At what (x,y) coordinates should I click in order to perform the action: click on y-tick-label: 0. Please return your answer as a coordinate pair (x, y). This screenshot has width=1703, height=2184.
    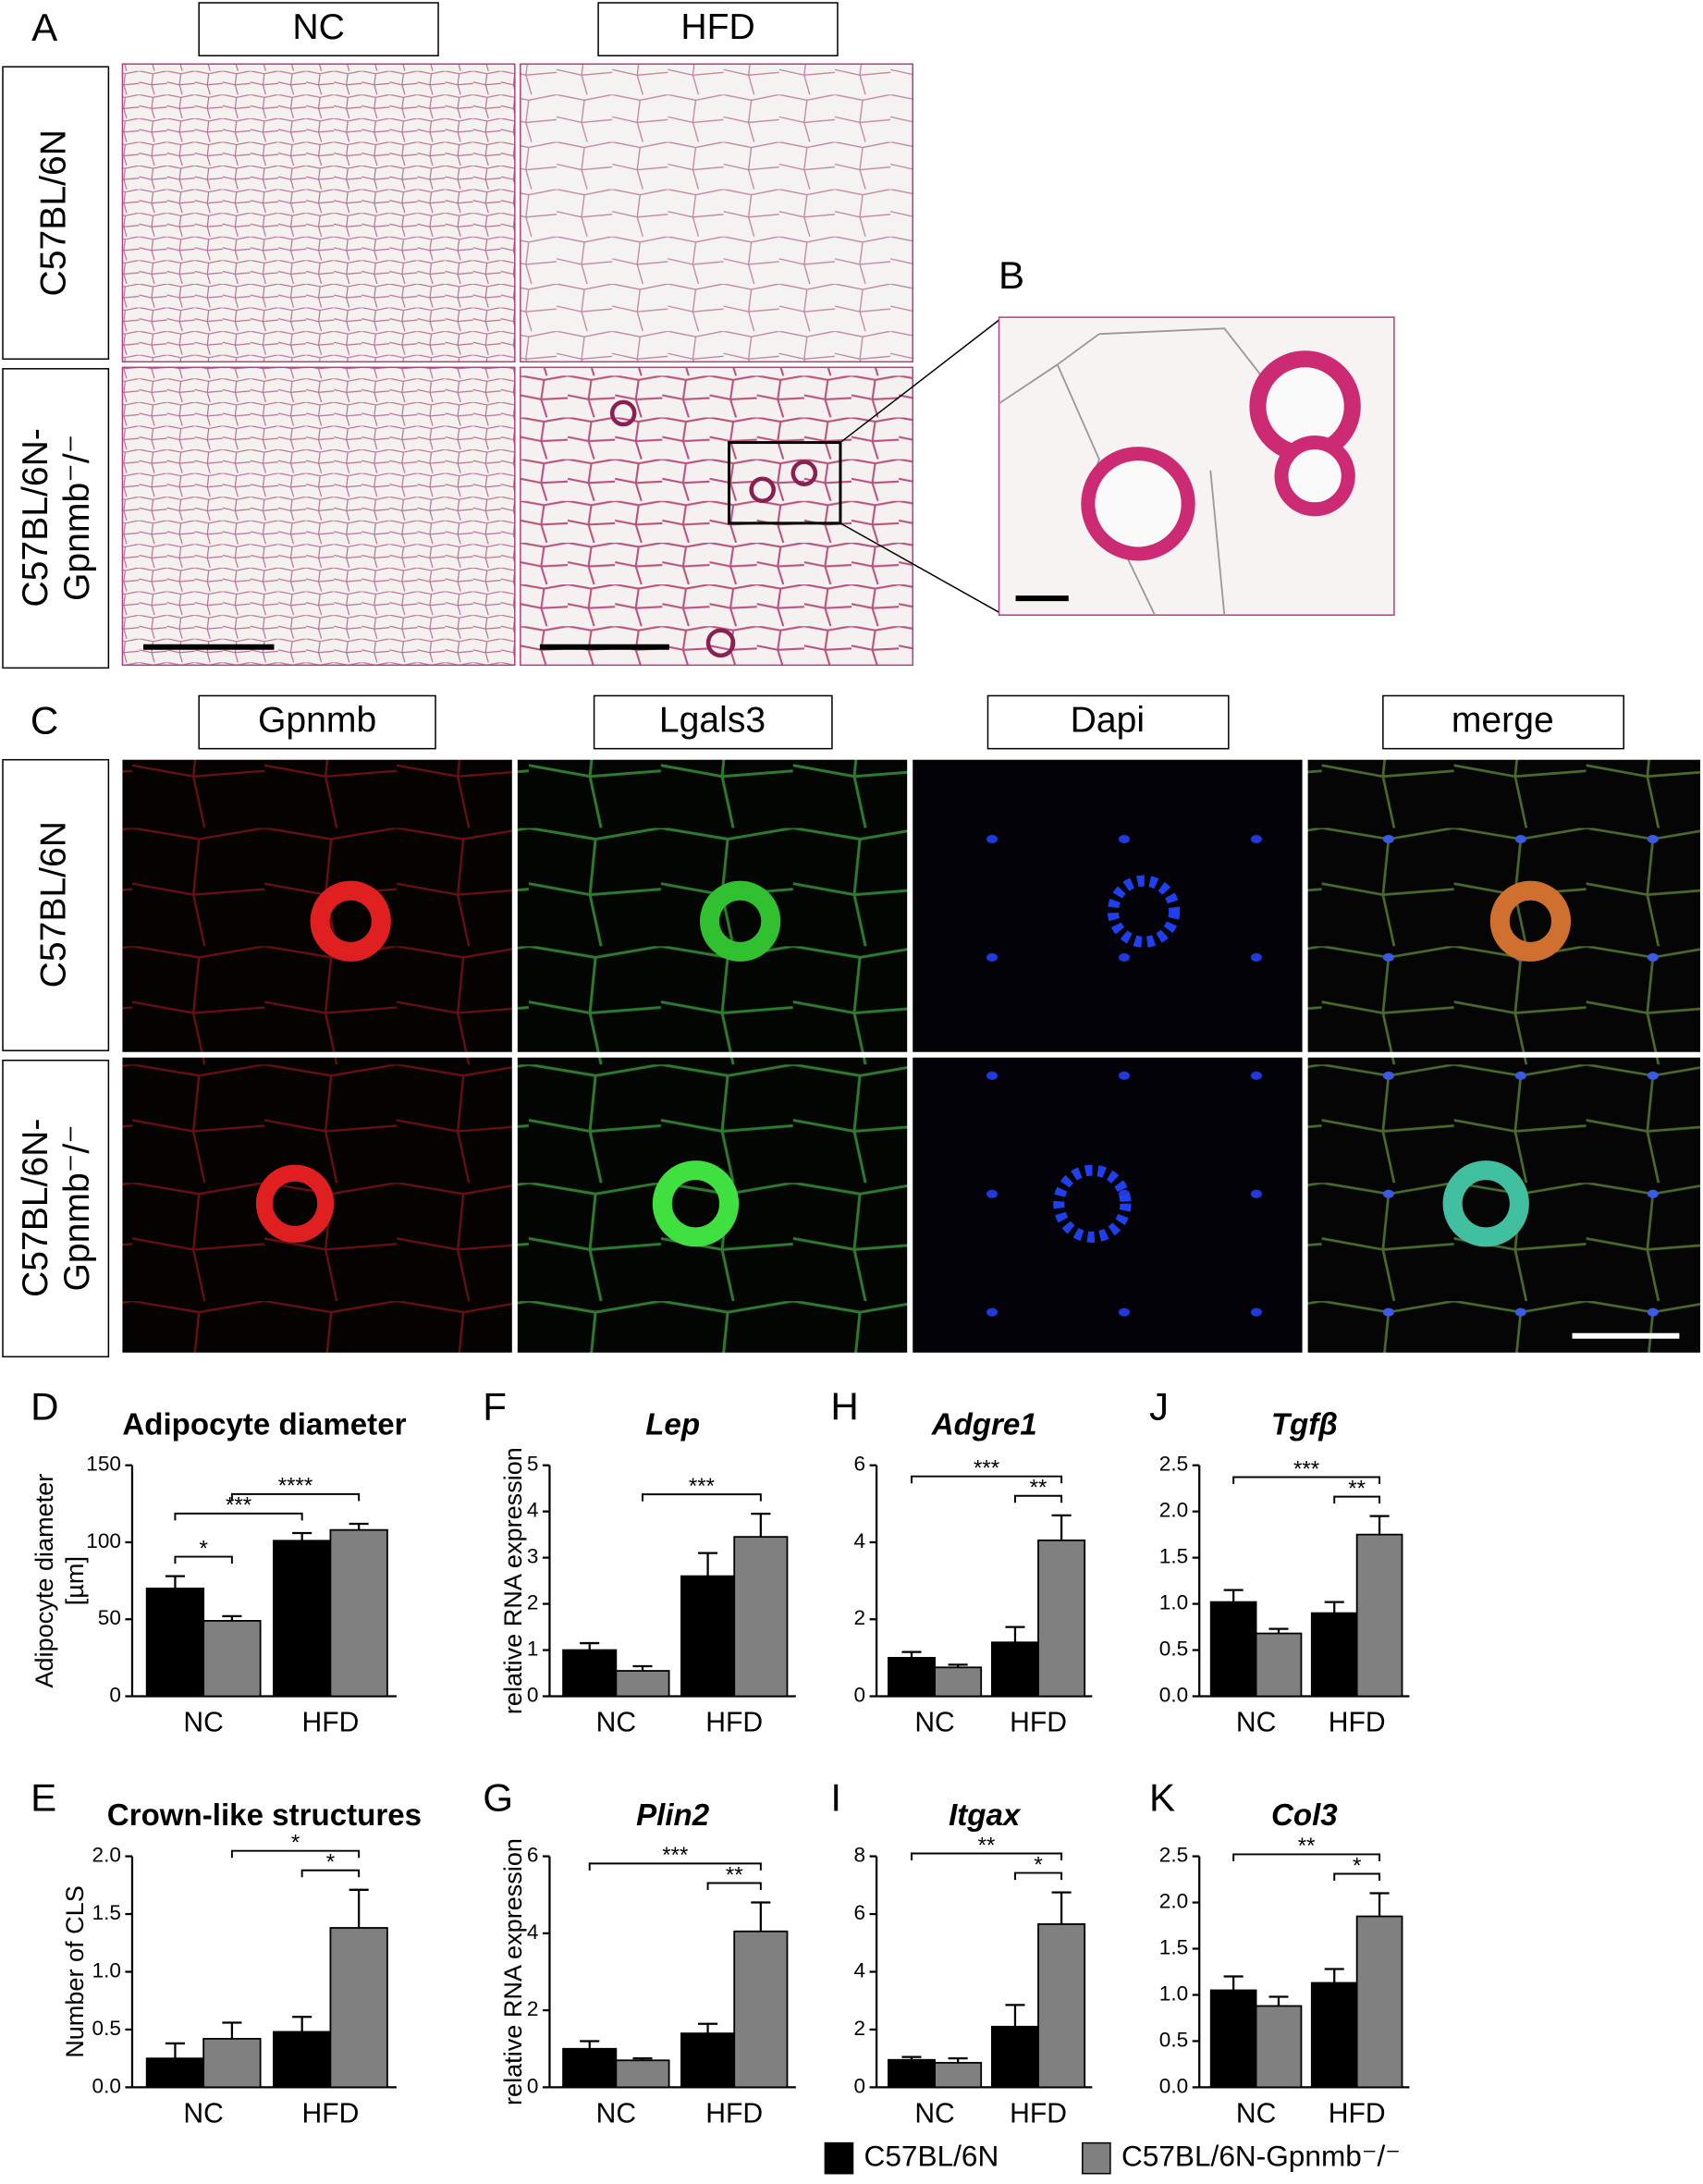
    Looking at the image, I should click on (859, 1694).